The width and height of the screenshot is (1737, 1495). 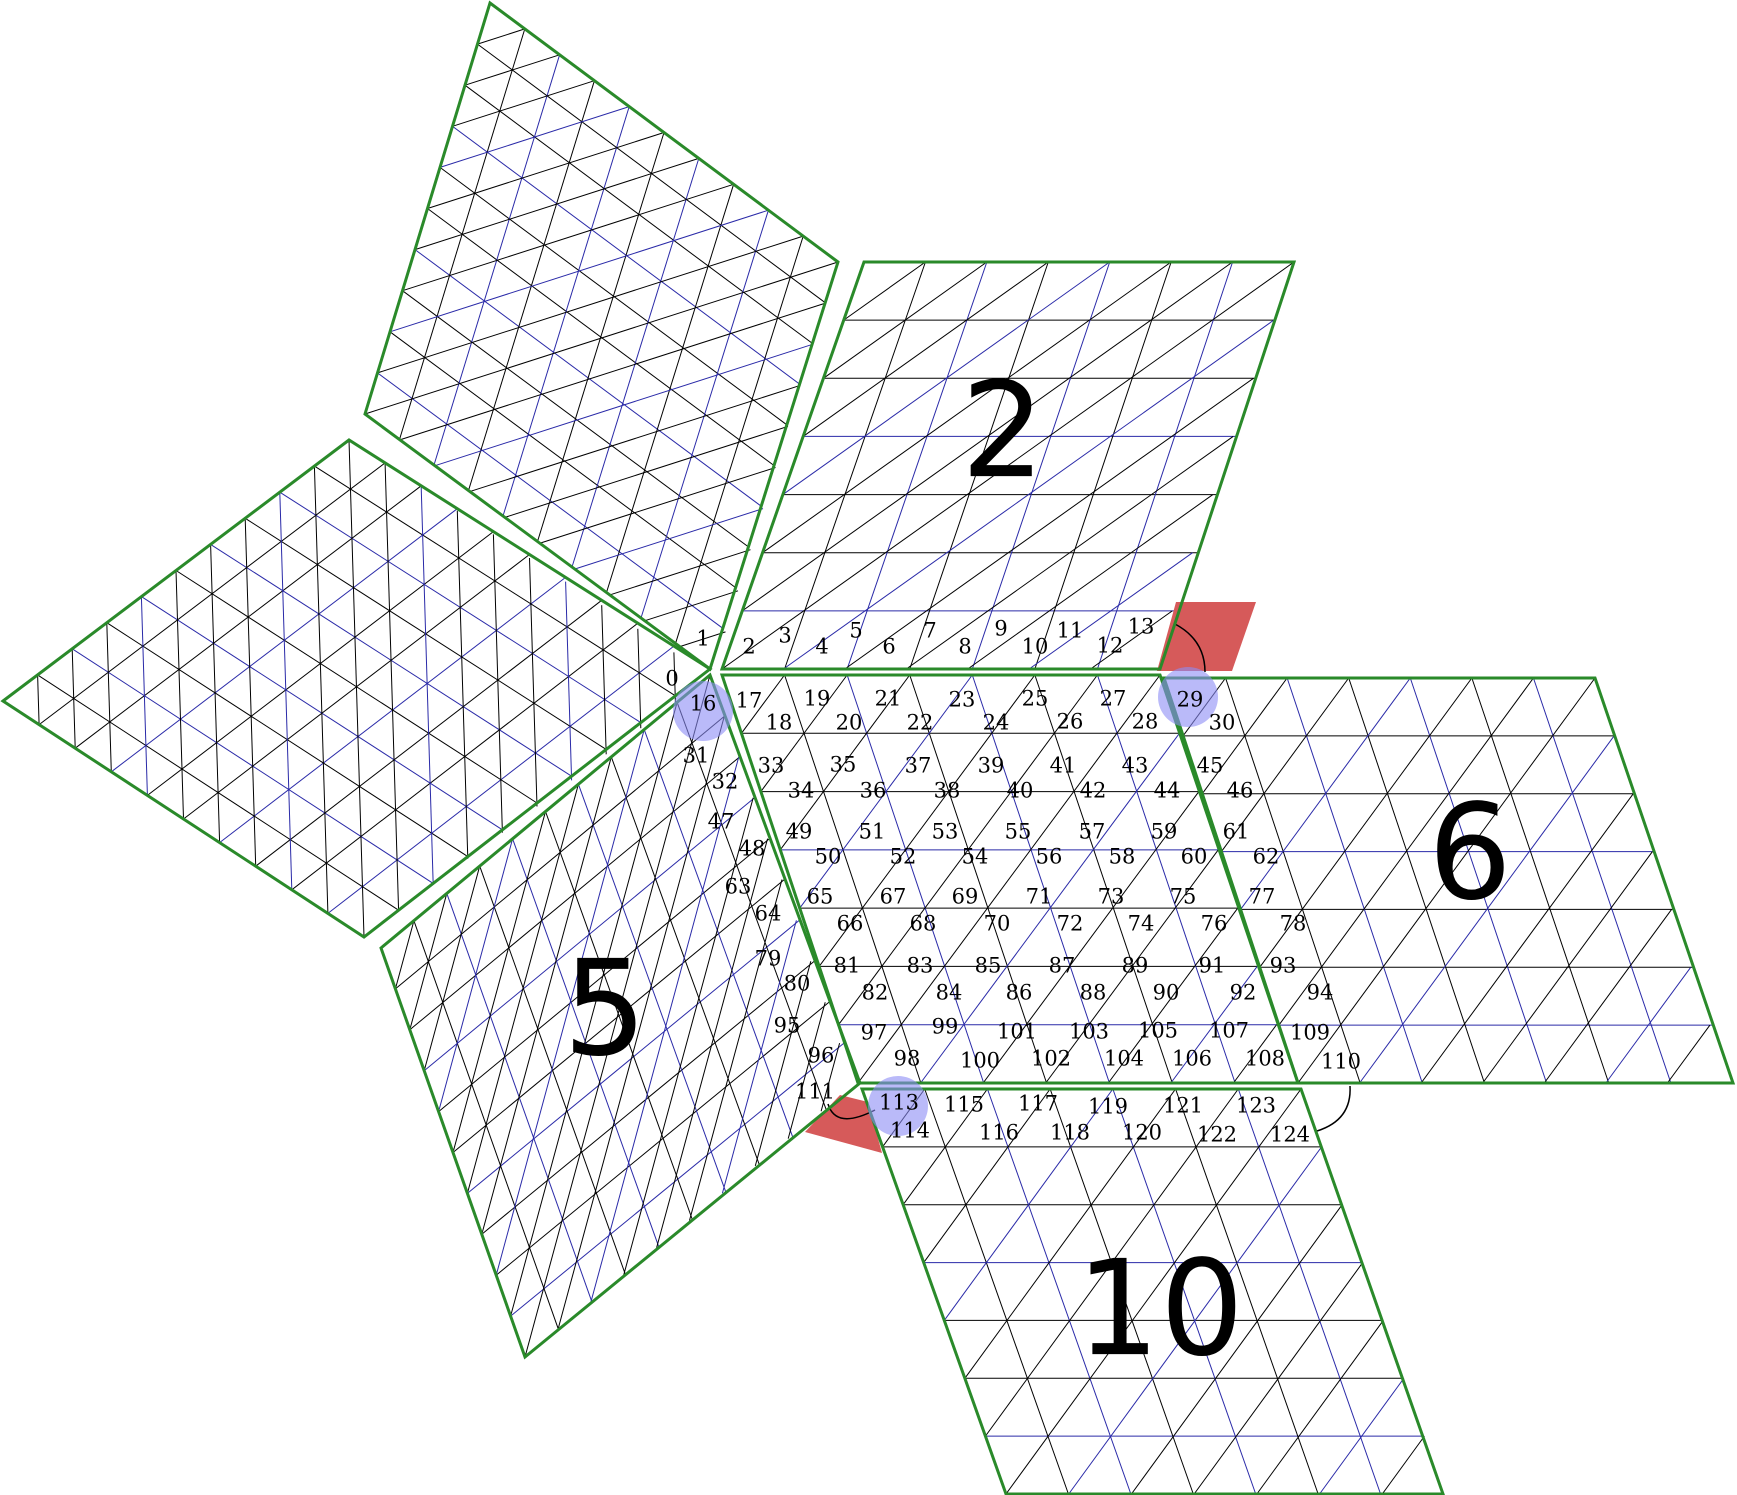 I want to click on triangle-index-label: 37, so click(x=918, y=766).